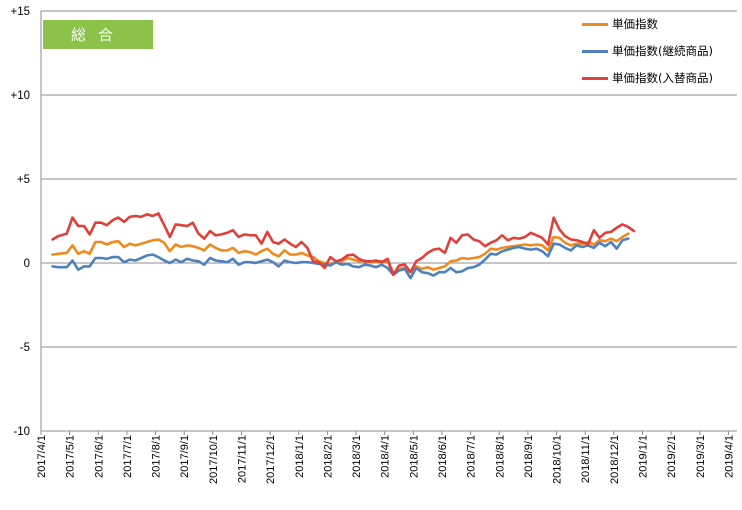 The width and height of the screenshot is (742, 510). What do you see at coordinates (242, 459) in the screenshot?
I see `x-tick-label: 2017/11/1` at bounding box center [242, 459].